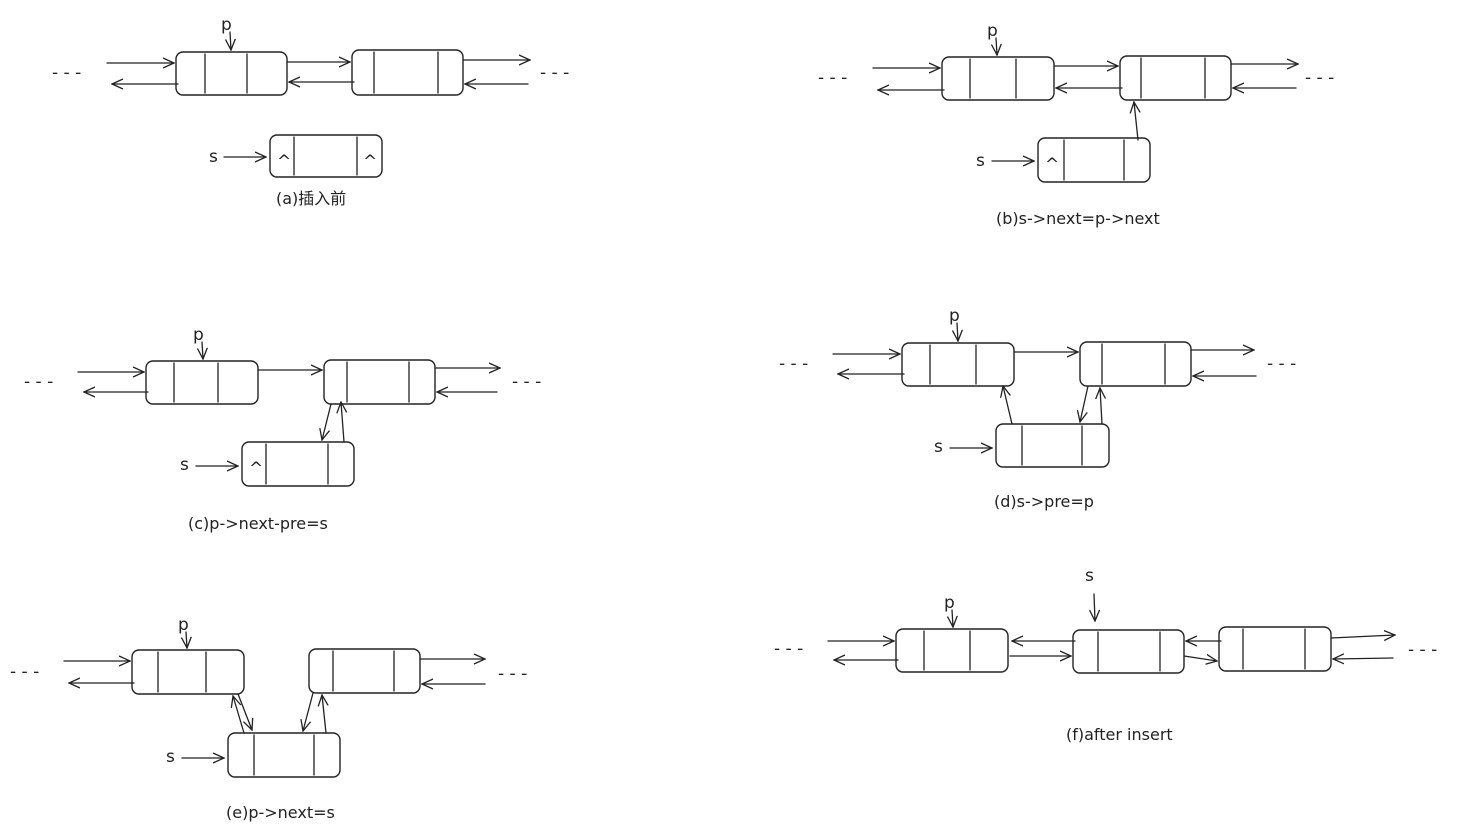 This screenshot has height=834, width=1468. What do you see at coordinates (268, 718) in the screenshot?
I see `panel-e: - - - - - - p s (e)p->next=s` at bounding box center [268, 718].